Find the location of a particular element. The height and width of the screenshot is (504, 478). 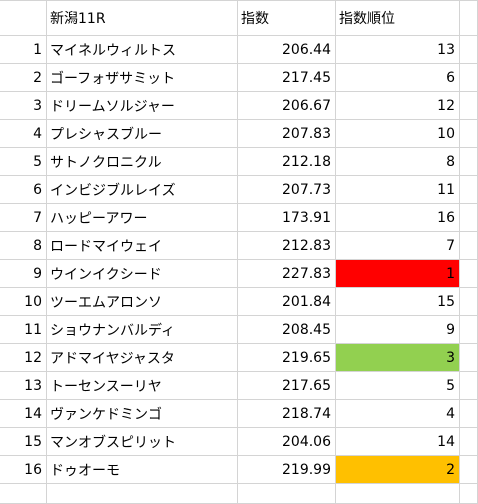

horse-name-cell: マンオブスピリット is located at coordinates (142, 442).